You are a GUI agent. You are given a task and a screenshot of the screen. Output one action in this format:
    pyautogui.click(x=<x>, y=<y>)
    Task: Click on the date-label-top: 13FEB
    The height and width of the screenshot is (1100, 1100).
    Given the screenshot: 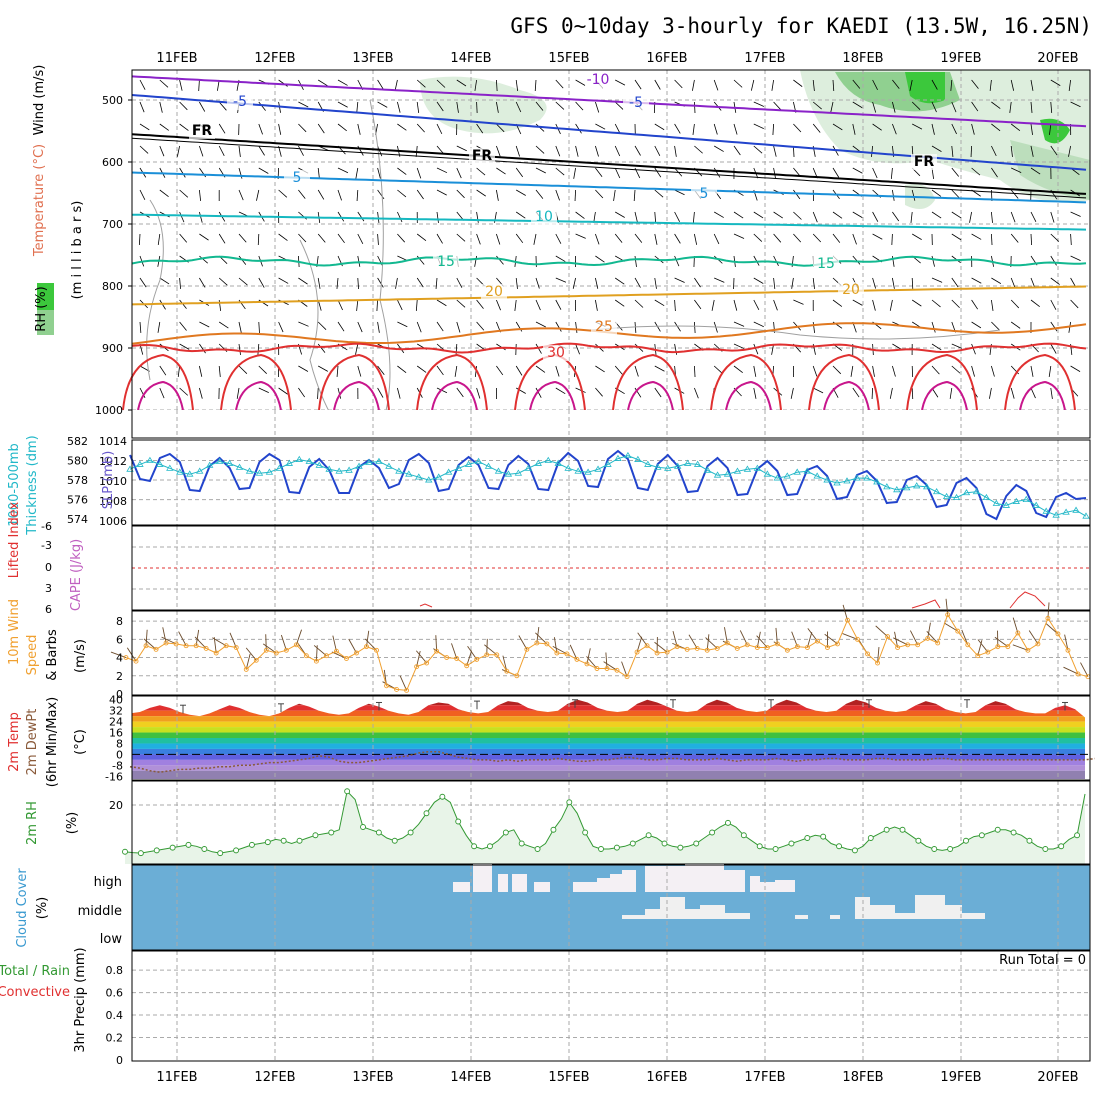 What is the action you would take?
    pyautogui.click(x=372, y=58)
    